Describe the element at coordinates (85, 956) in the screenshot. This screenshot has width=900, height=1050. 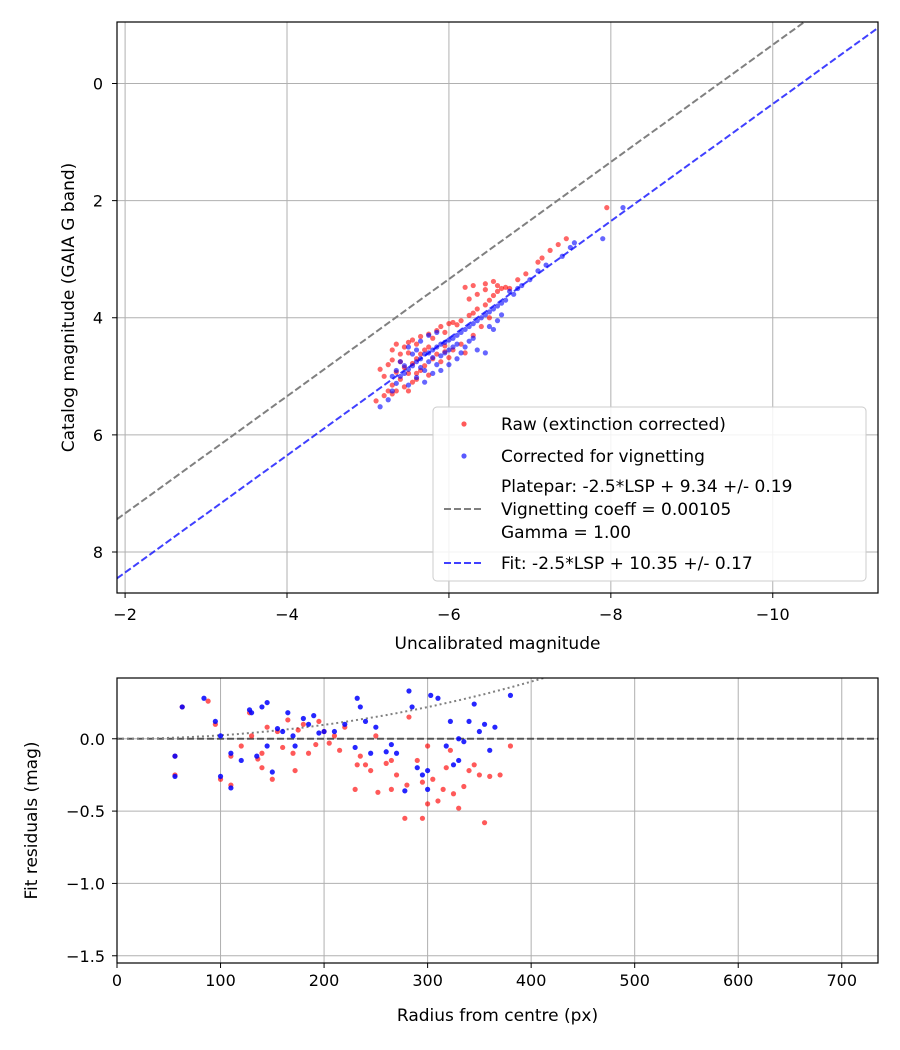
I see `y-tick-label: −1.5` at that location.